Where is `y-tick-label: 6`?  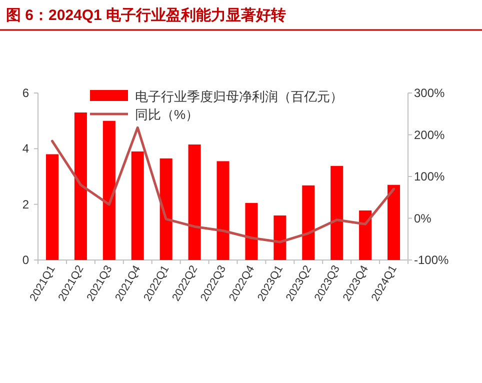
y-tick-label: 6 is located at coordinates (26, 93).